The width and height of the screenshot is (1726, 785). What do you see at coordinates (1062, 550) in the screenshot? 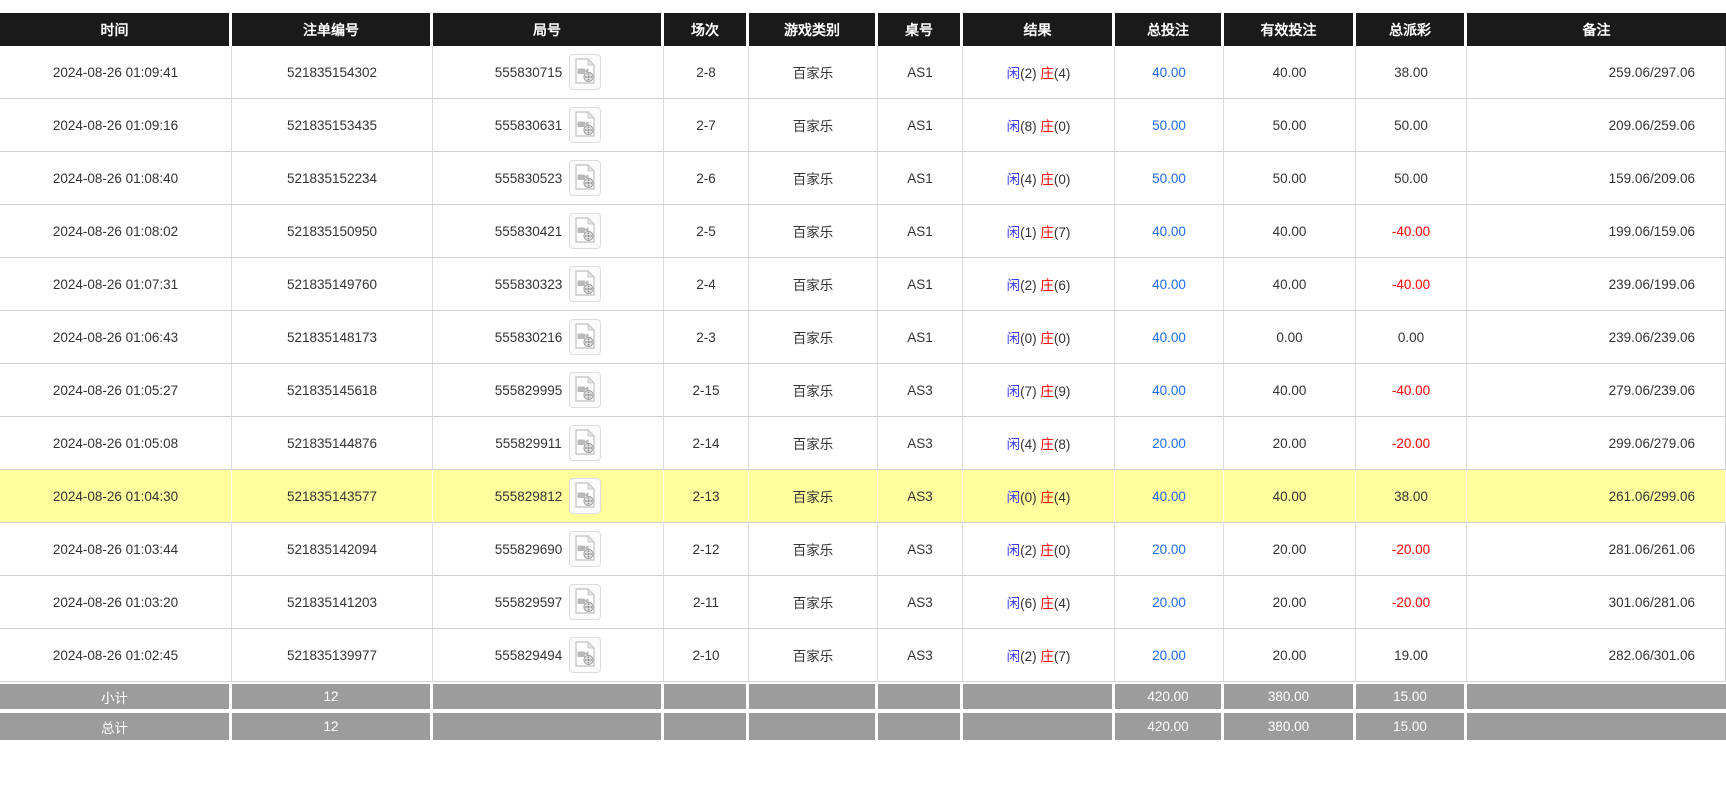
I see `result-banker-count: (0)` at bounding box center [1062, 550].